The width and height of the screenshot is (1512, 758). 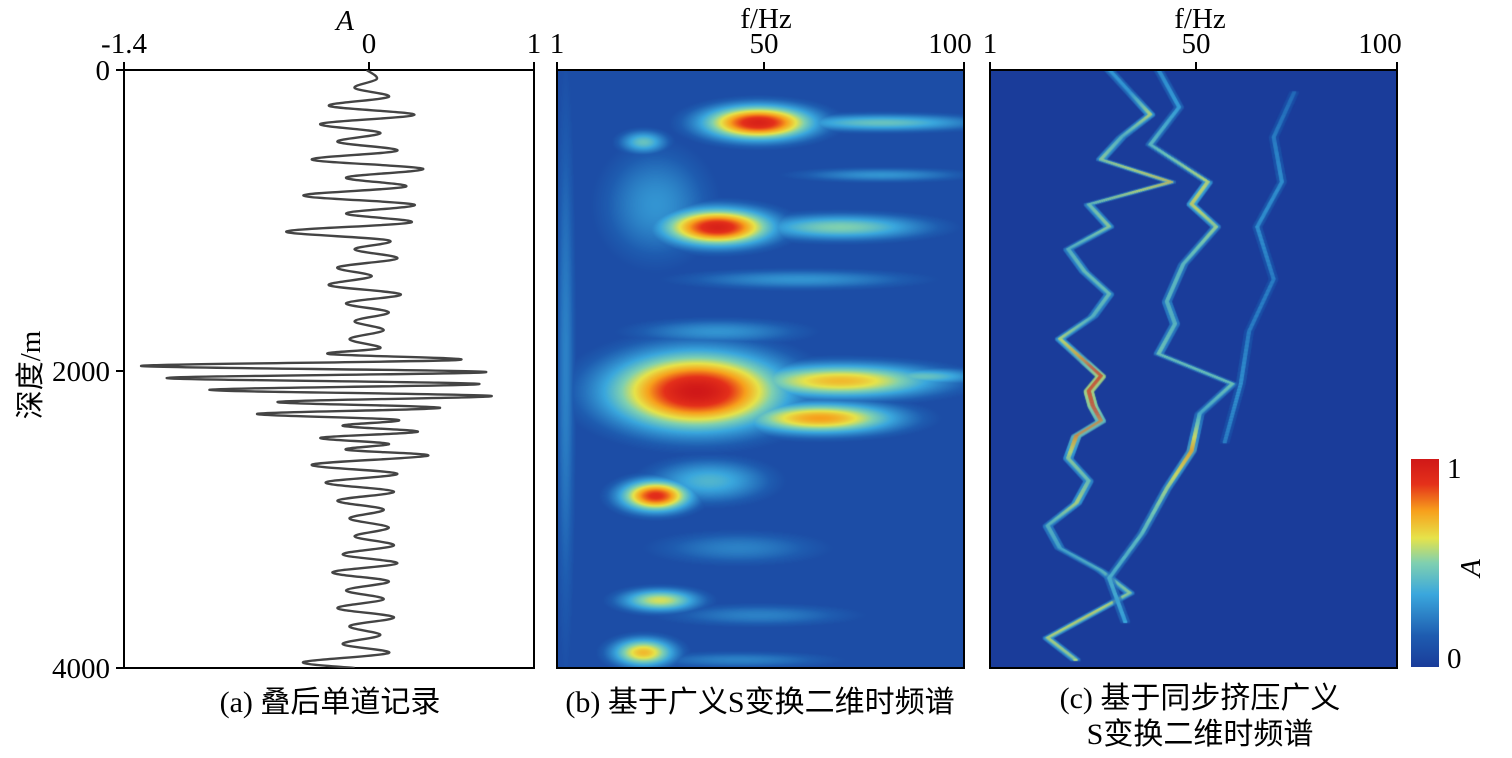 I want to click on panel-a-caption: (a) 叠后单道记录, so click(x=330, y=702).